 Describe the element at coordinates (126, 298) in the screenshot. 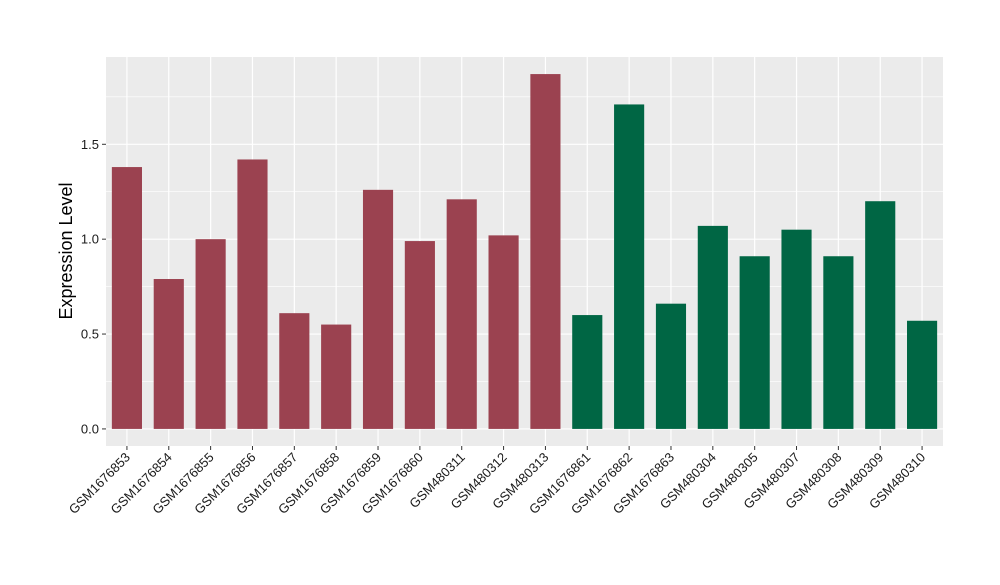

I see `bar-GSM1676853` at that location.